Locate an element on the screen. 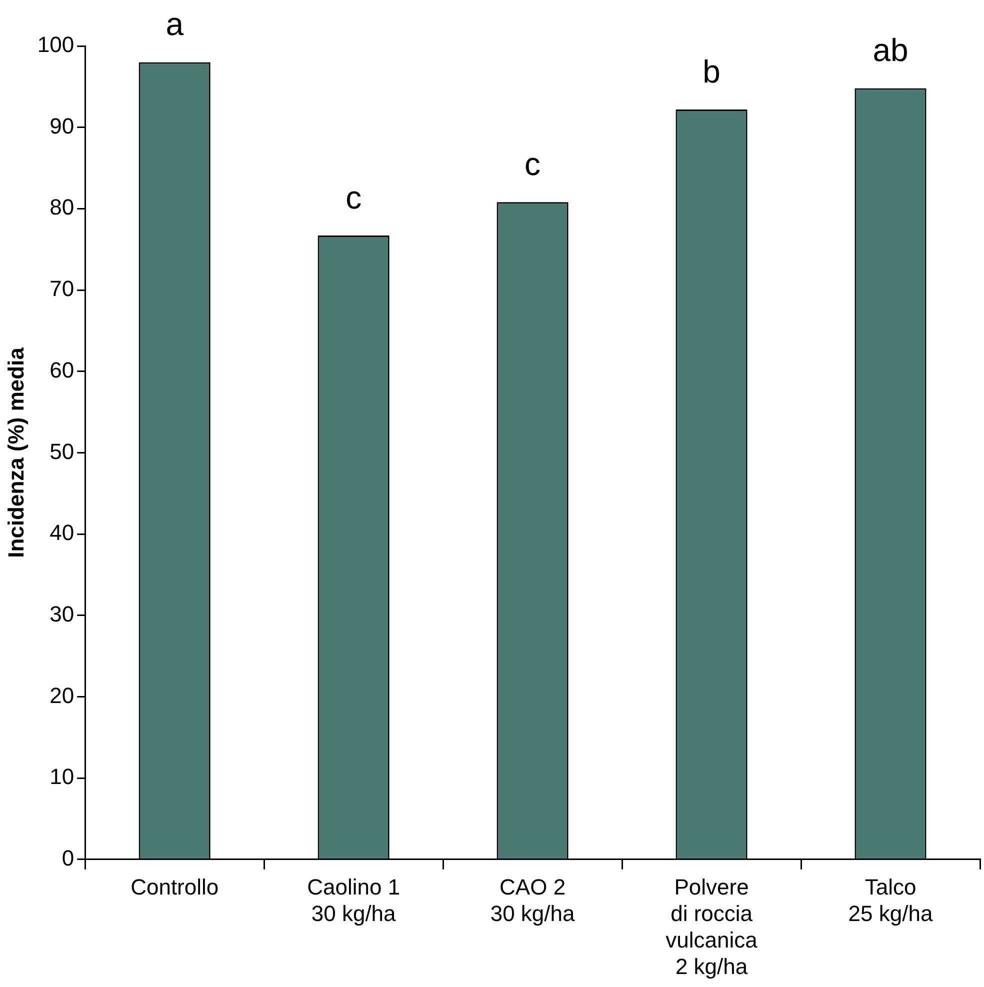 The image size is (984, 987). y-tick-label: 30 is located at coordinates (62, 613).